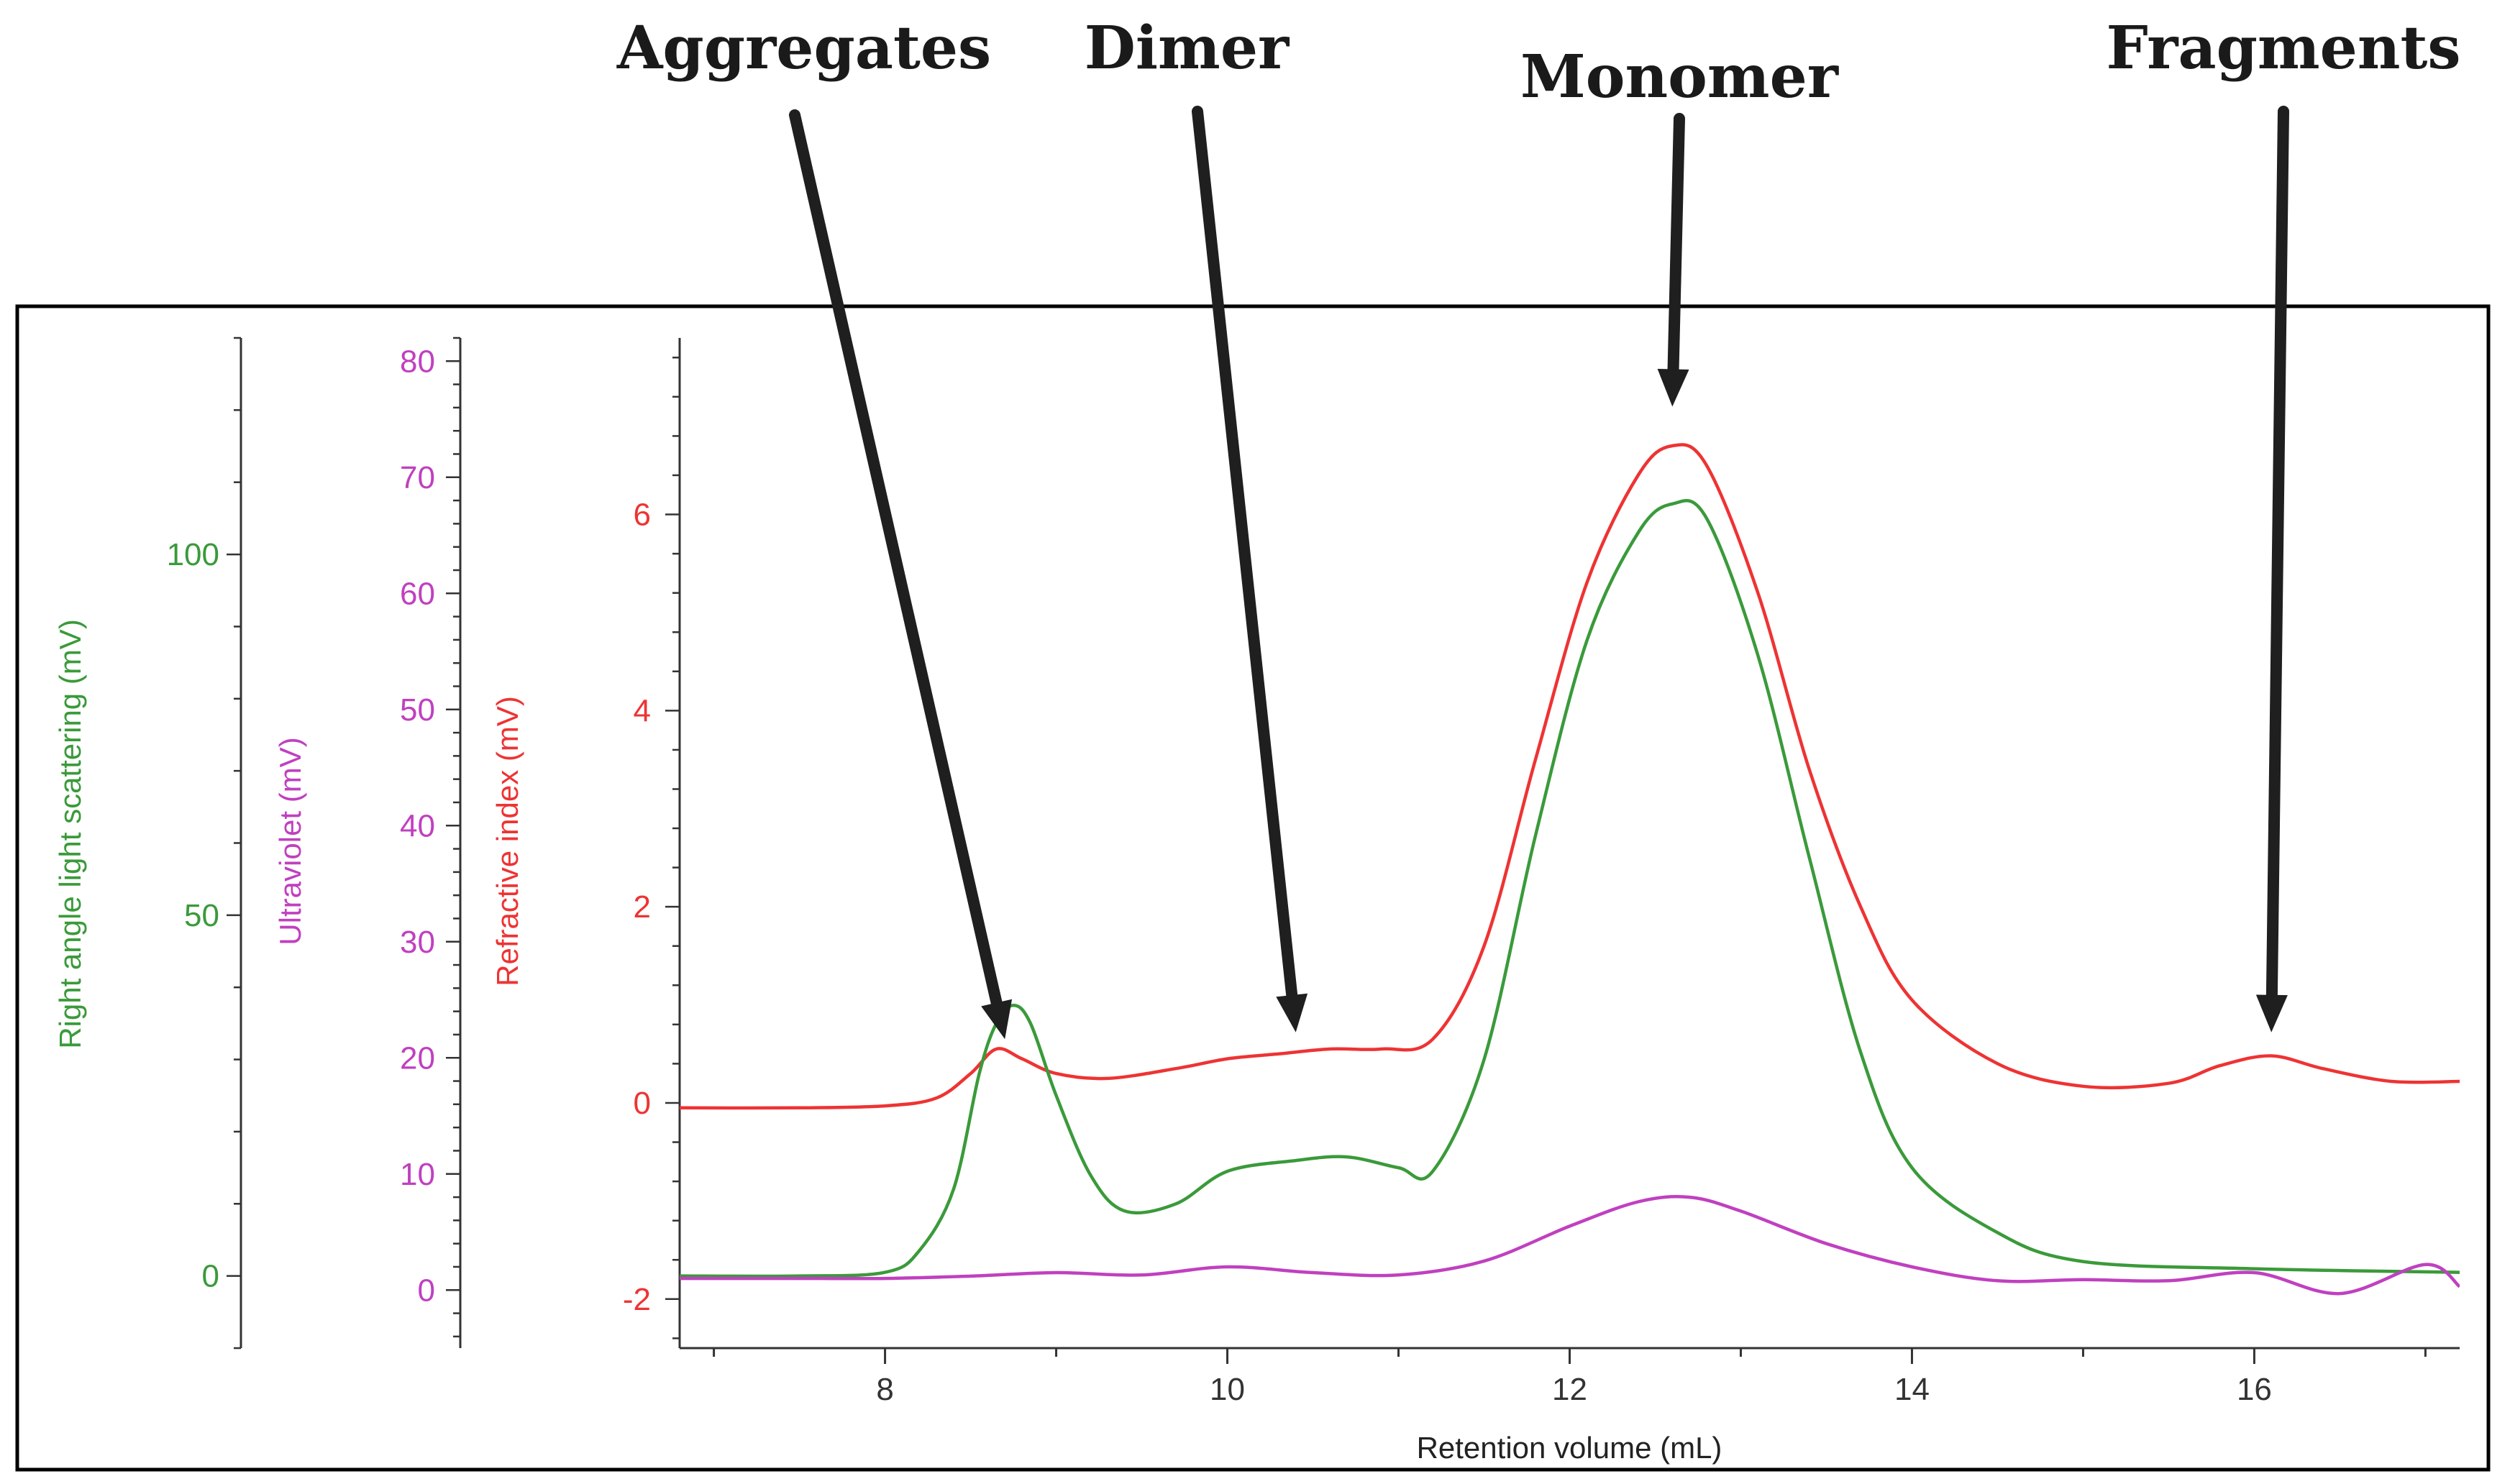 The width and height of the screenshot is (2510, 1484). What do you see at coordinates (643, 515) in the screenshot?
I see `ri-tick-label: 6` at bounding box center [643, 515].